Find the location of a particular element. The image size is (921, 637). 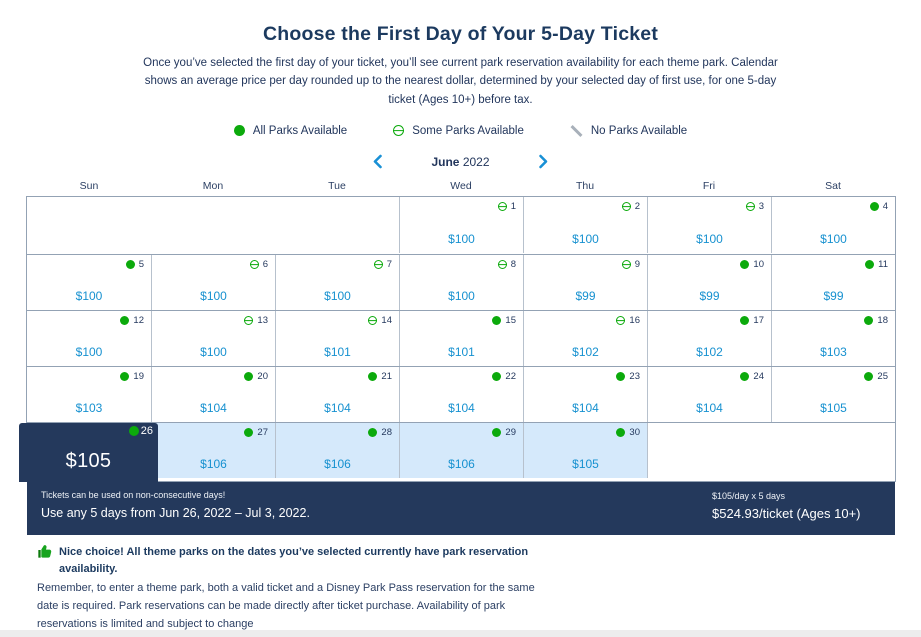

calendar-day-6: 6 $100 is located at coordinates (213, 282).